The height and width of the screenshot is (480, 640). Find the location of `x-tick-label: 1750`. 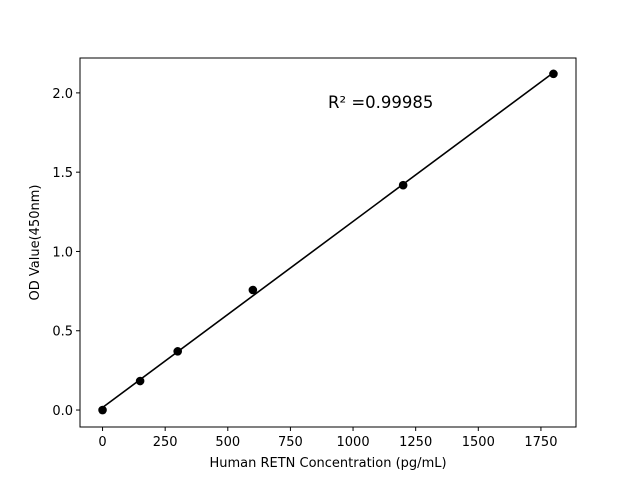

x-tick-label: 1750 is located at coordinates (540, 442).